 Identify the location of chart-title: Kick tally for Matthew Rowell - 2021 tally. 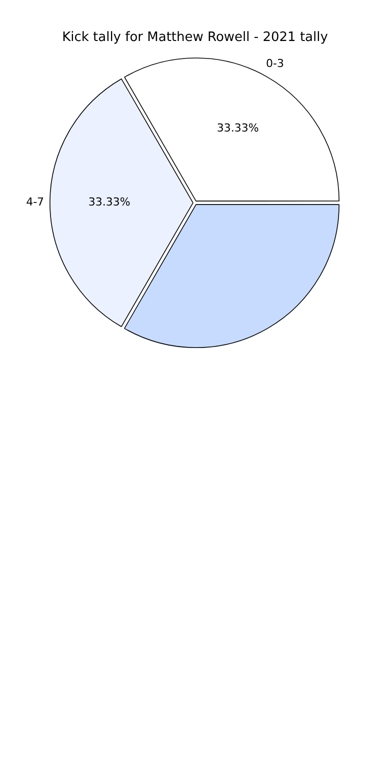
(195, 38).